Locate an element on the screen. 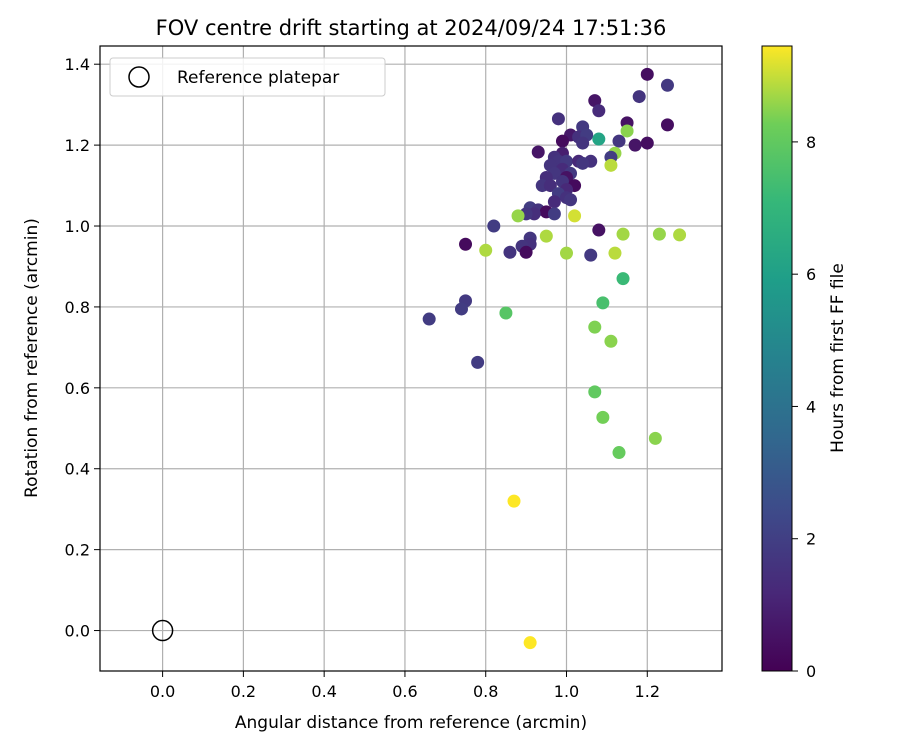 This screenshot has width=900, height=754. y-tick-label: 0.6 is located at coordinates (77, 388).